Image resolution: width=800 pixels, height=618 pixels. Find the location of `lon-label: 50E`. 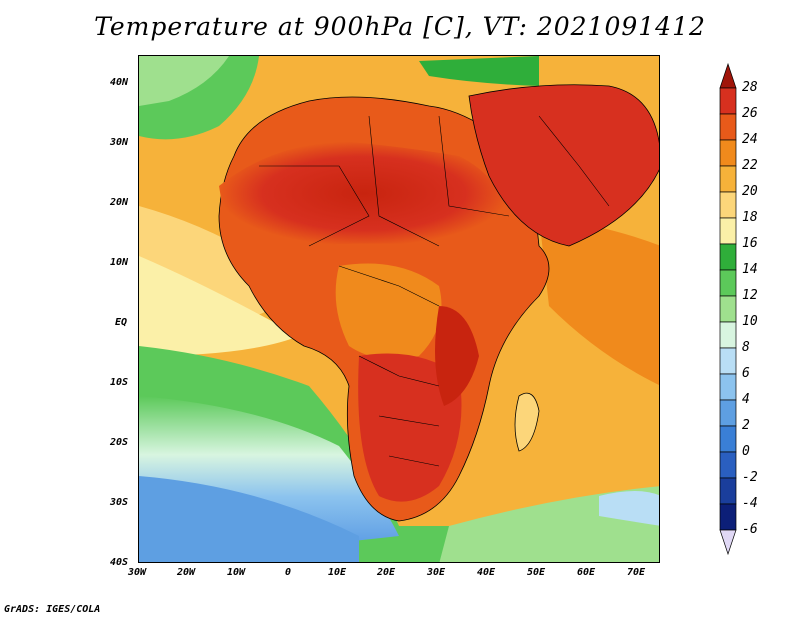

lon-label: 50E is located at coordinates (536, 572).